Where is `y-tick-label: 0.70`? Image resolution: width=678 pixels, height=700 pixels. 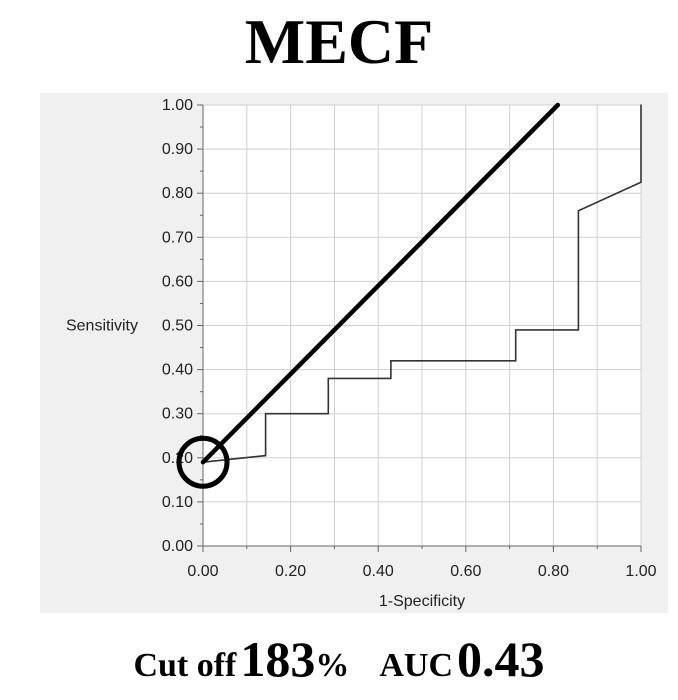
y-tick-label: 0.70 is located at coordinates (177, 237).